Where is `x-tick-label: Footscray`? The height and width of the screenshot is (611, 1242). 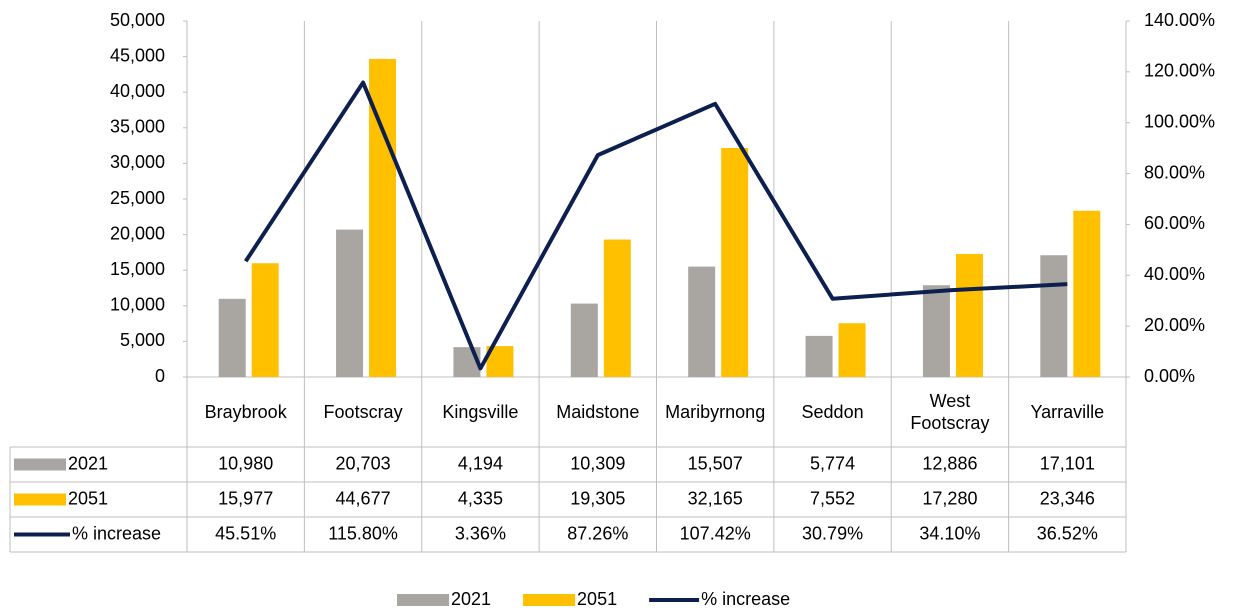 x-tick-label: Footscray is located at coordinates (363, 412).